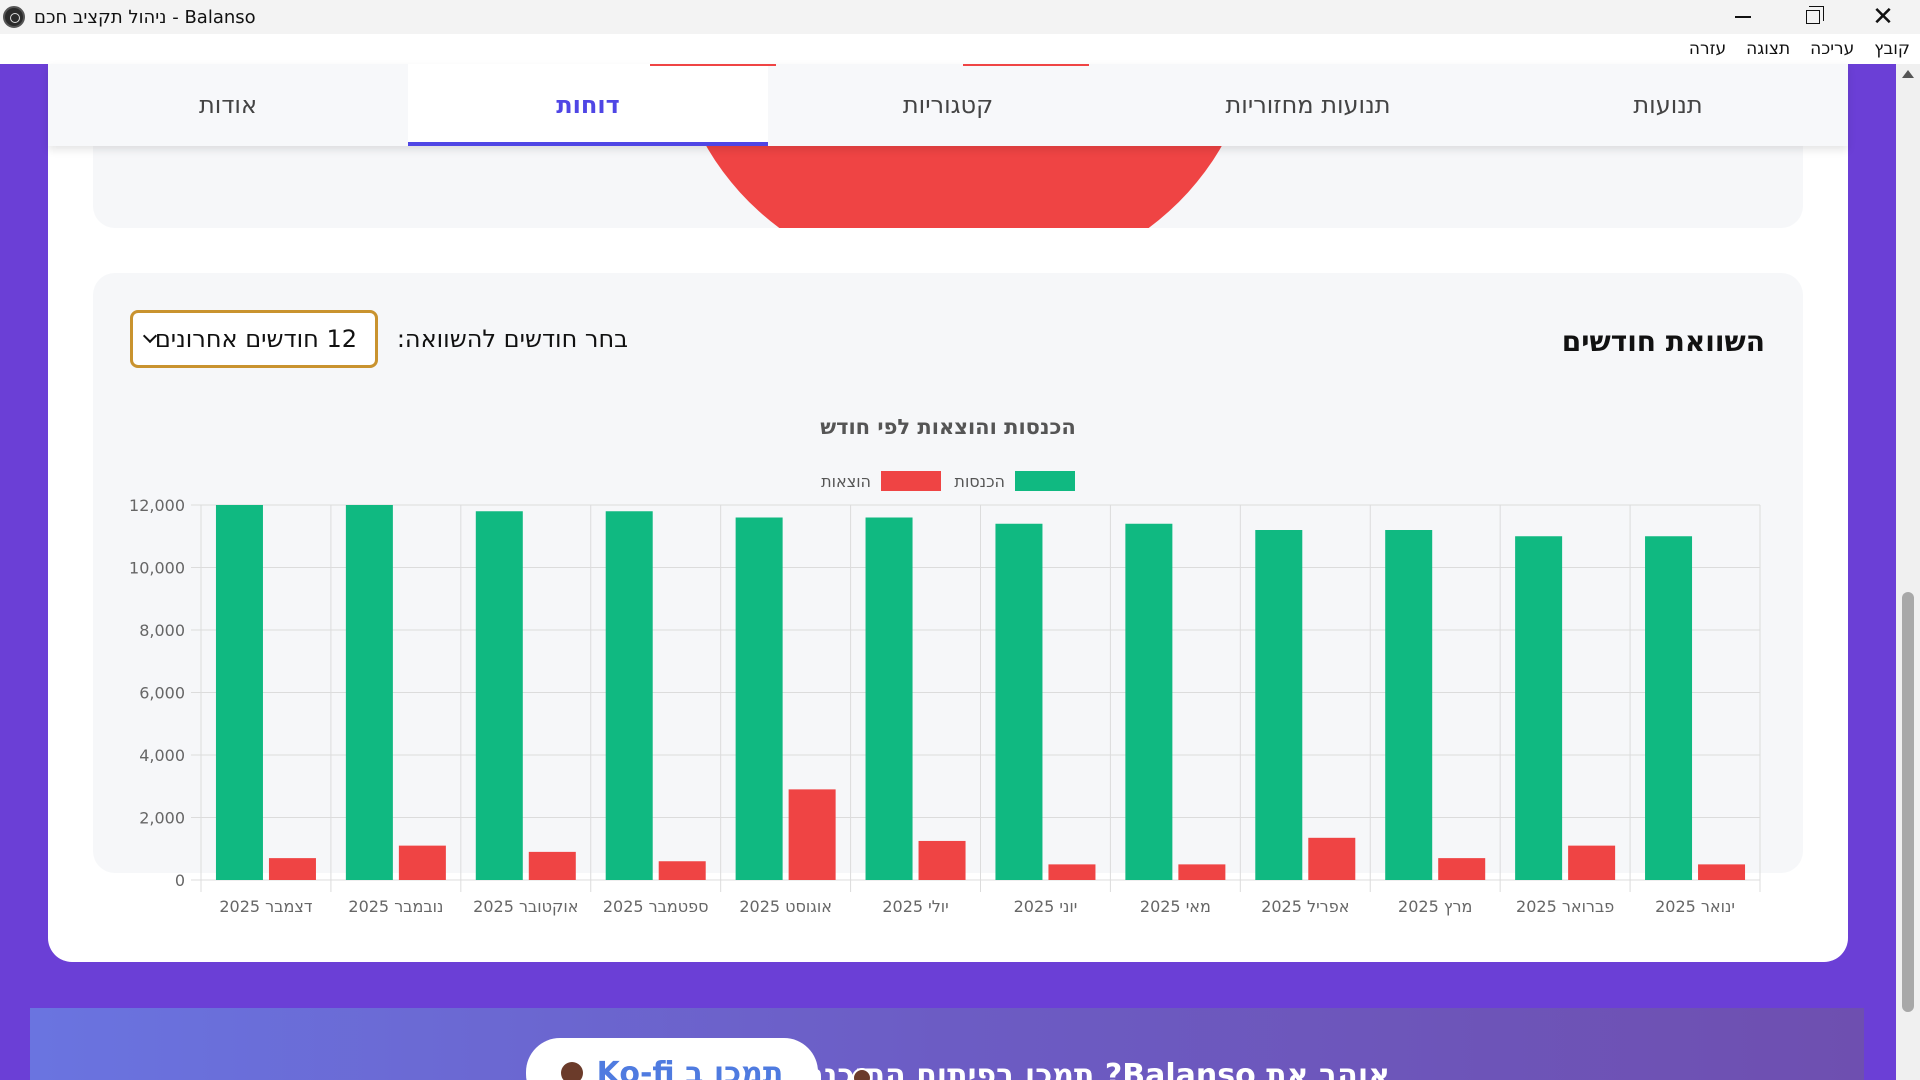 This screenshot has height=1080, width=1920. Describe the element at coordinates (1308, 105) in the screenshot. I see `tab-recurring-transactions: תנועות מחזוריות` at that location.